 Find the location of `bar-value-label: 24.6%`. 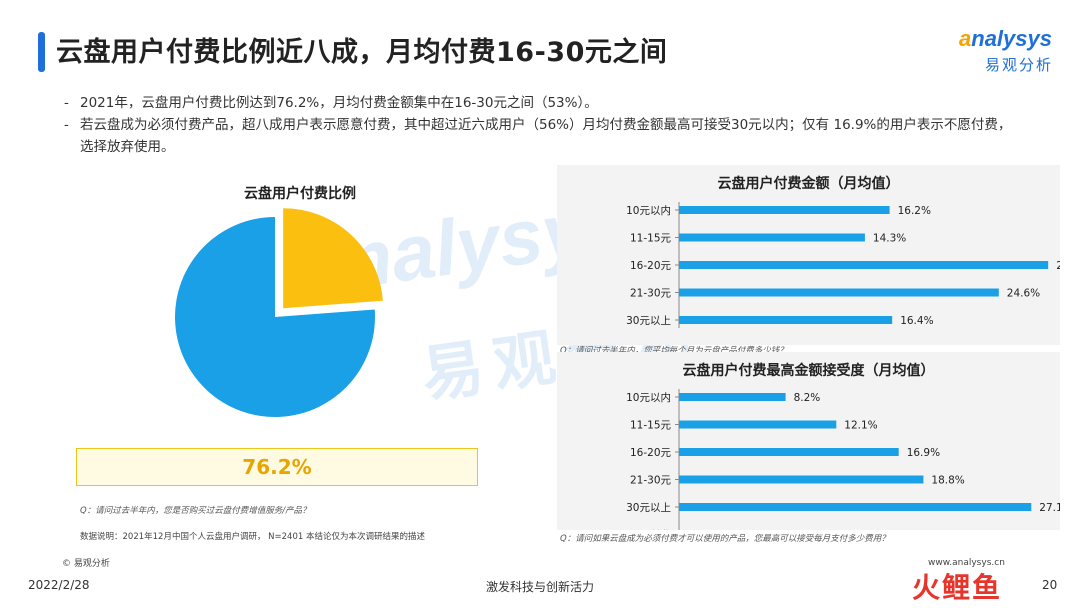

bar-value-label: 24.6% is located at coordinates (1023, 294).